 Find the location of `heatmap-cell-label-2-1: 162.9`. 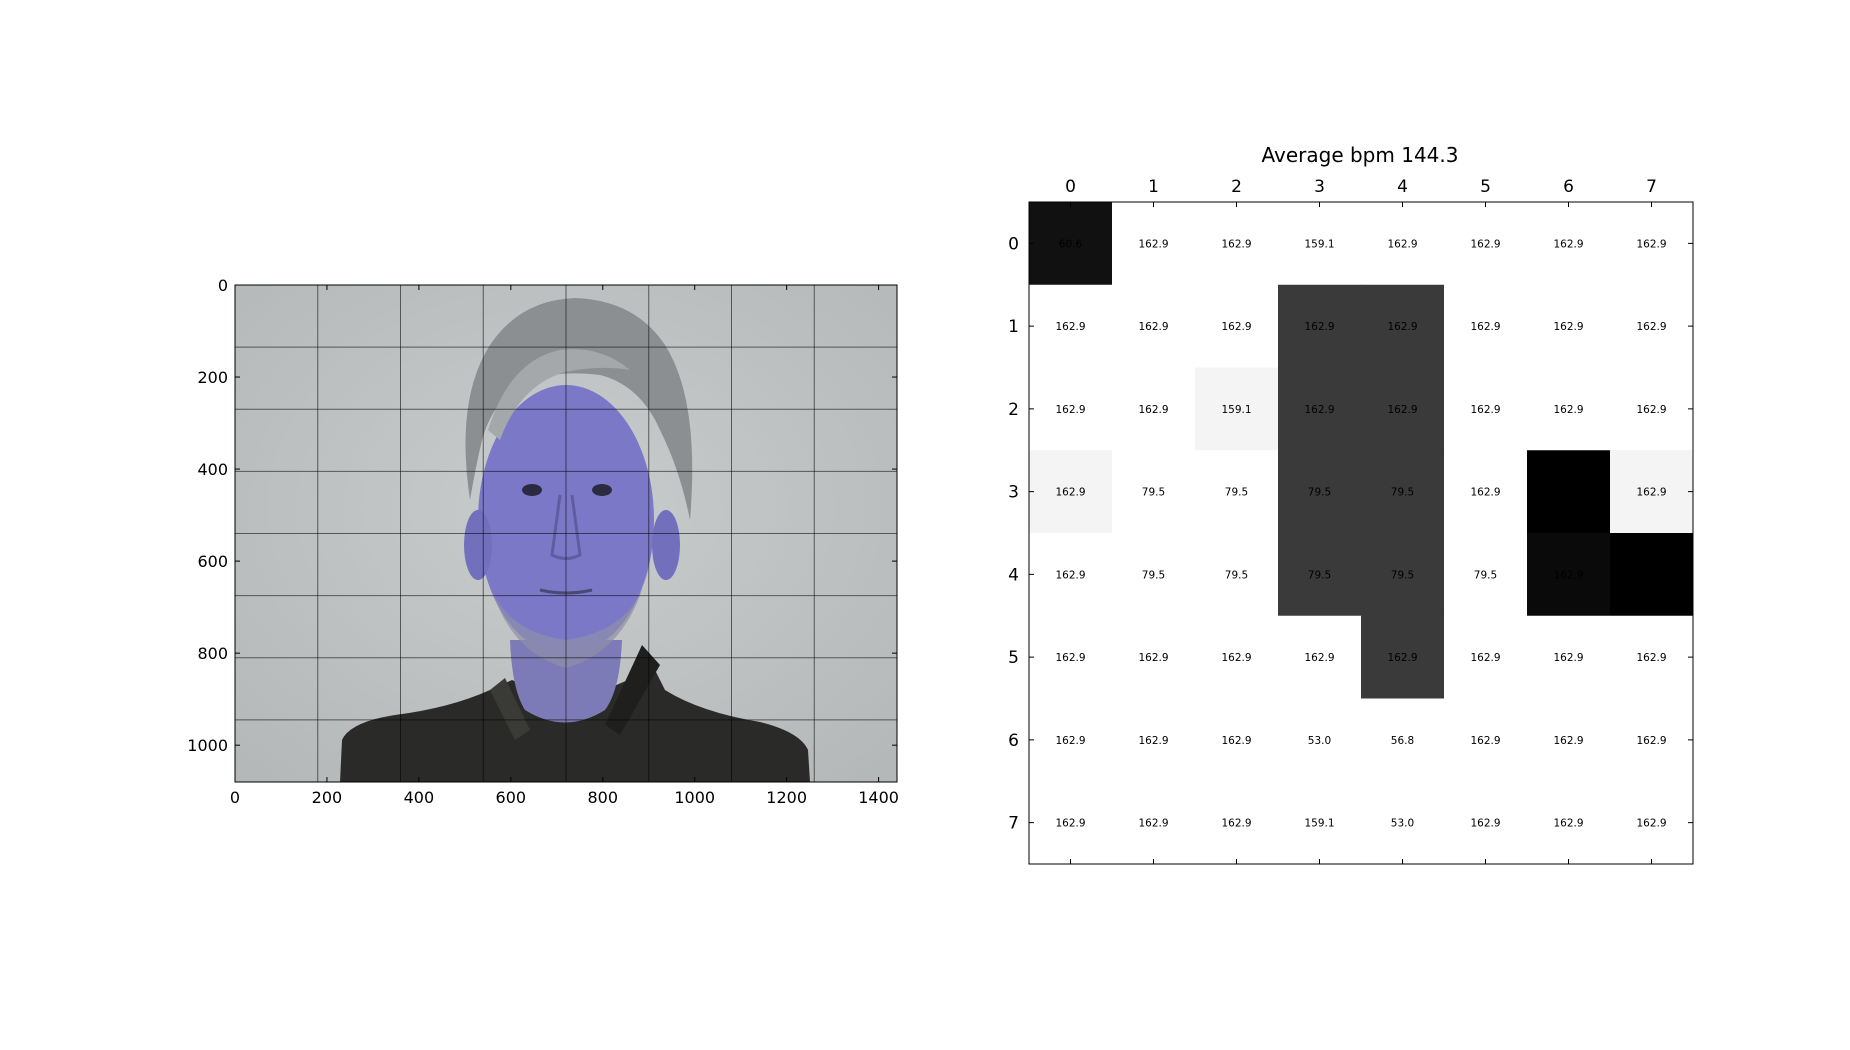

heatmap-cell-label-2-1: 162.9 is located at coordinates (1153, 410).